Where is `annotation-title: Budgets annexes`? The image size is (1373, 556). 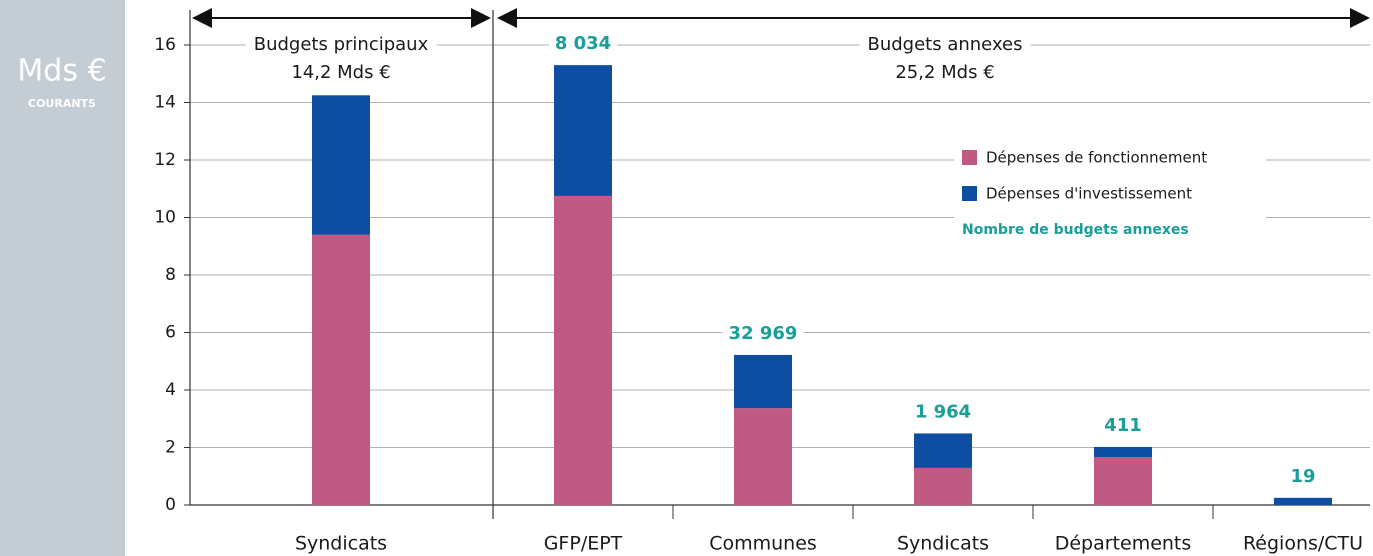 annotation-title: Budgets annexes is located at coordinates (945, 44).